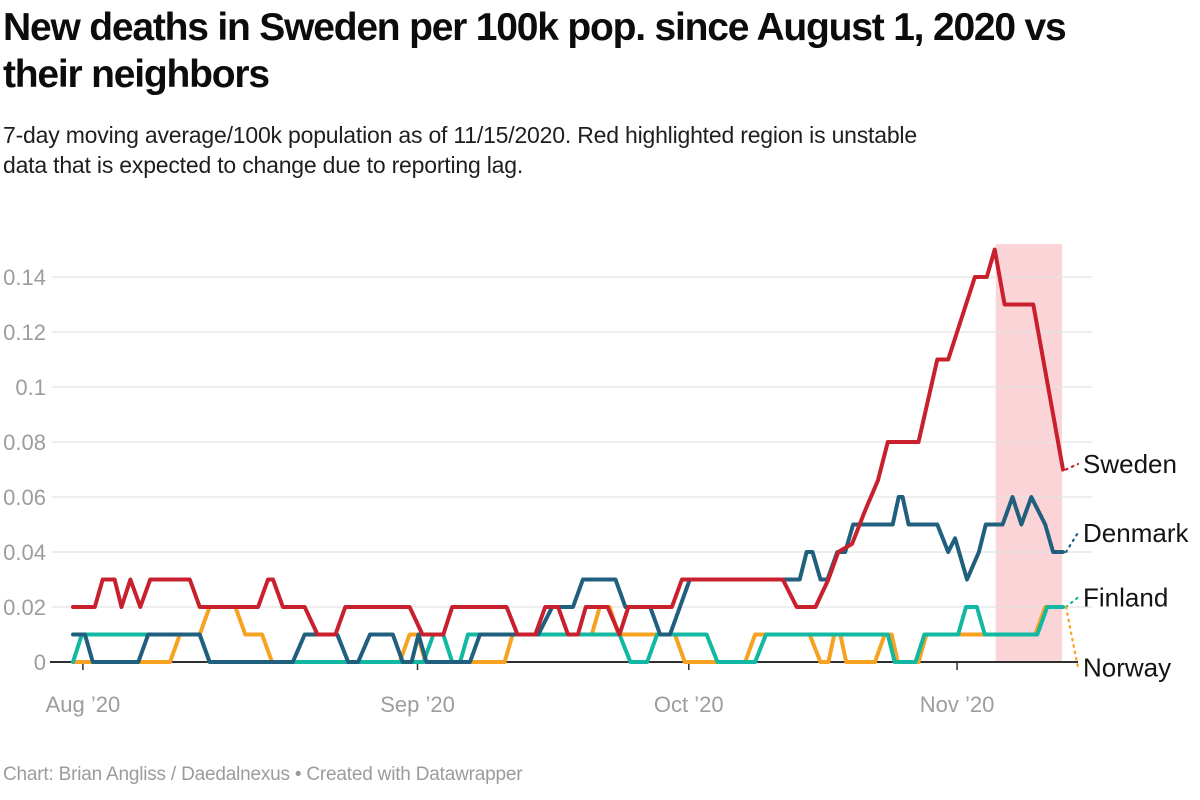 Image resolution: width=1200 pixels, height=800 pixels. I want to click on y-axis-label: 0.06, so click(24, 497).